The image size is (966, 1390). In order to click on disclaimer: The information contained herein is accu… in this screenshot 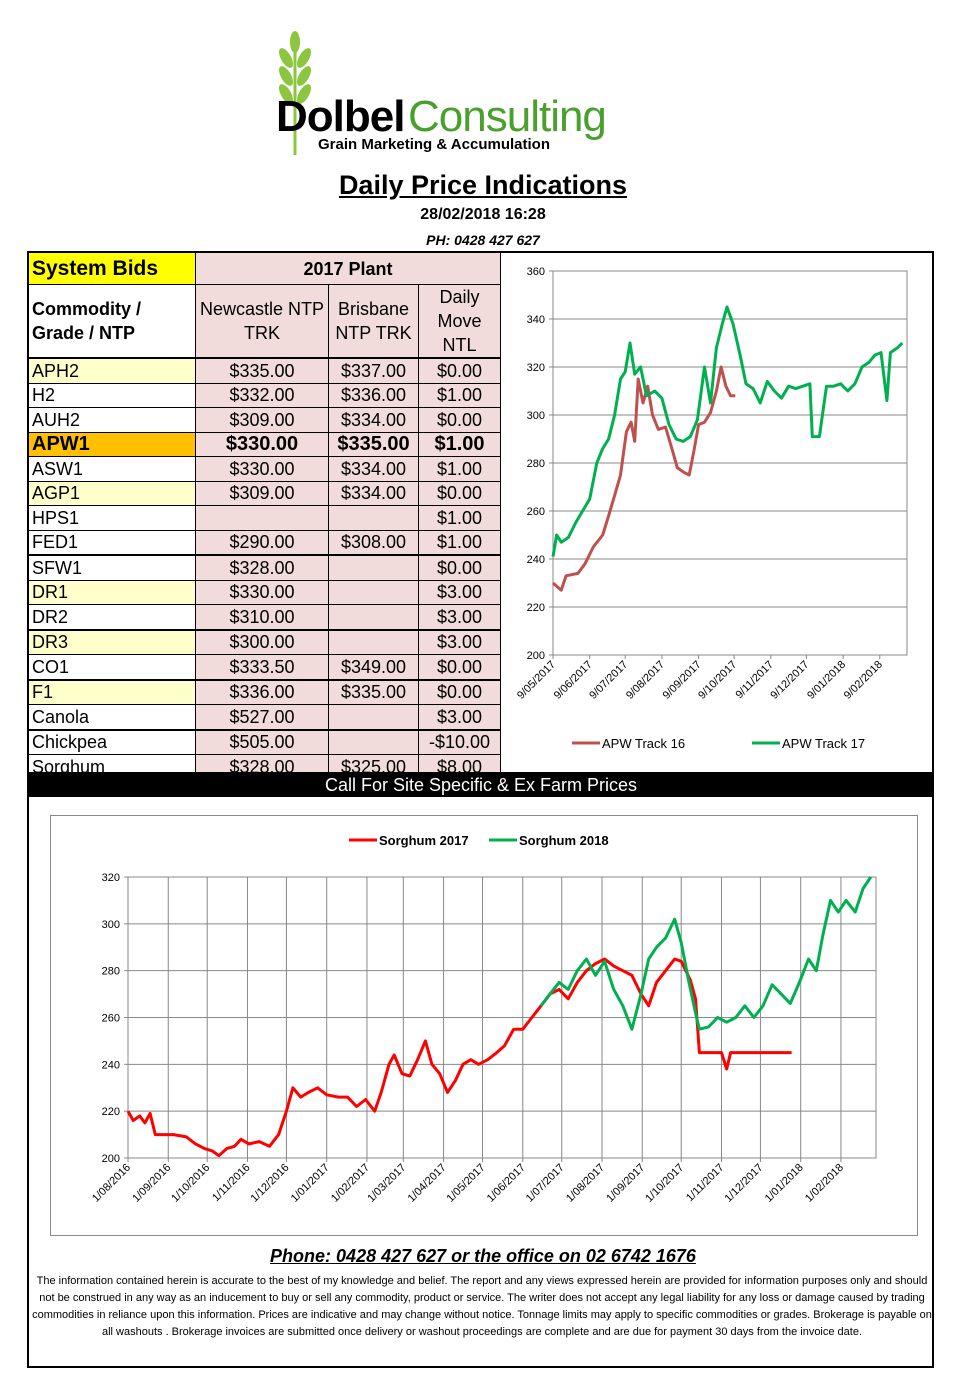, I will do `click(482, 1306)`.